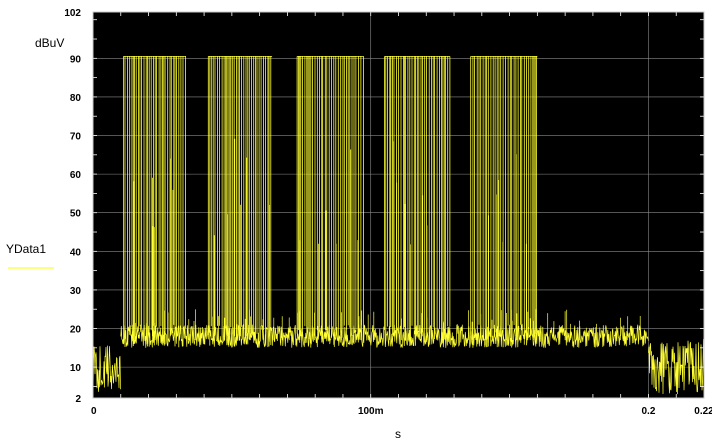 This screenshot has width=712, height=445. What do you see at coordinates (371, 411) in the screenshot?
I see `x-tick-label: 100m` at bounding box center [371, 411].